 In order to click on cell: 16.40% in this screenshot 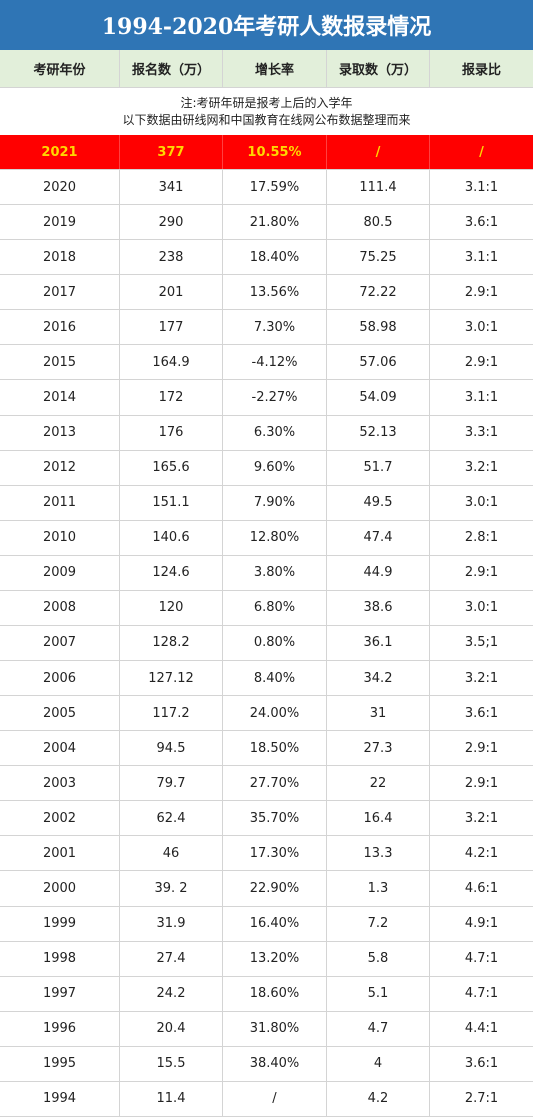, I will do `click(275, 923)`.